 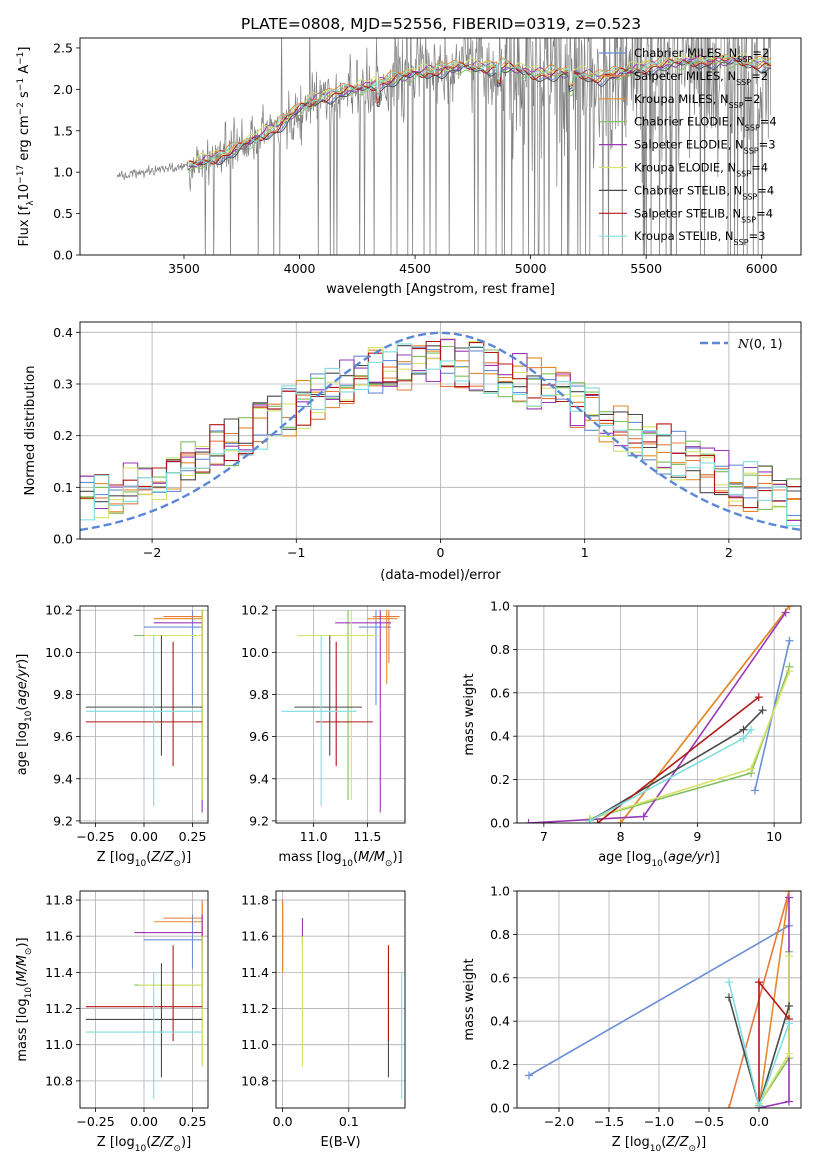 I want to click on y-tick-label: 9.4, so click(x=63, y=778).